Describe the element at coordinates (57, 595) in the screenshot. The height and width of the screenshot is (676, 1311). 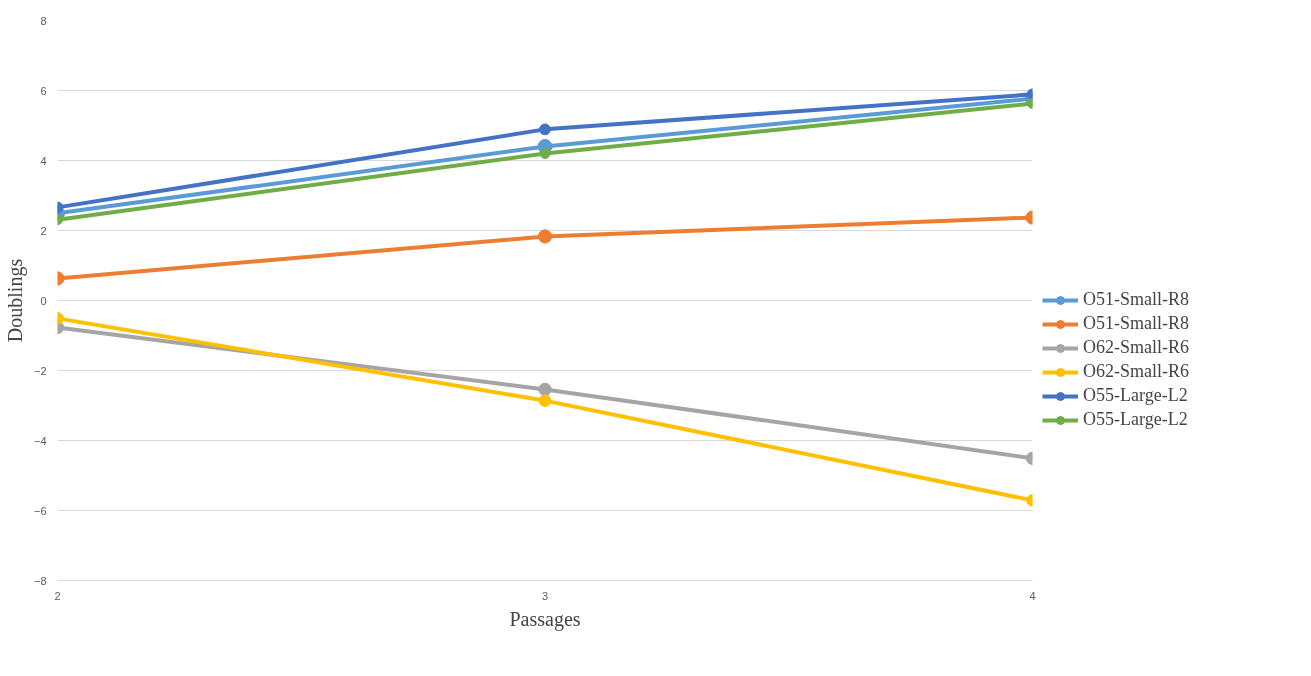
I see `x-tick-label: 2` at that location.